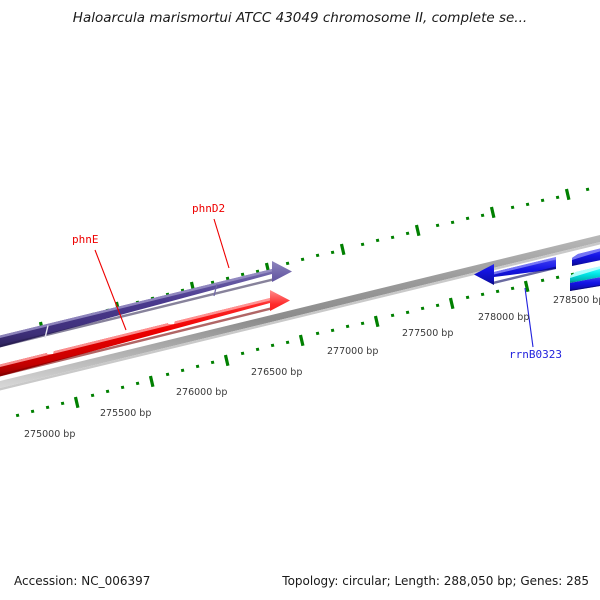  I want to click on ruler-label-275000: 275000 bp, so click(49, 434).